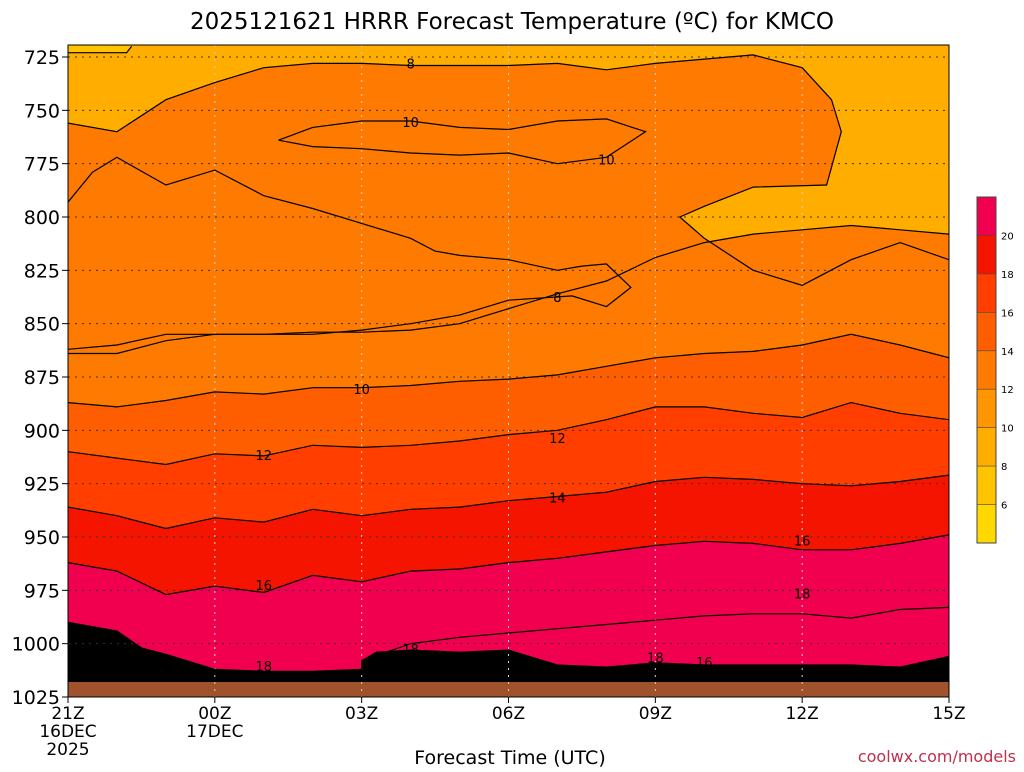  What do you see at coordinates (42, 538) in the screenshot?
I see `y-tick-label: 950` at bounding box center [42, 538].